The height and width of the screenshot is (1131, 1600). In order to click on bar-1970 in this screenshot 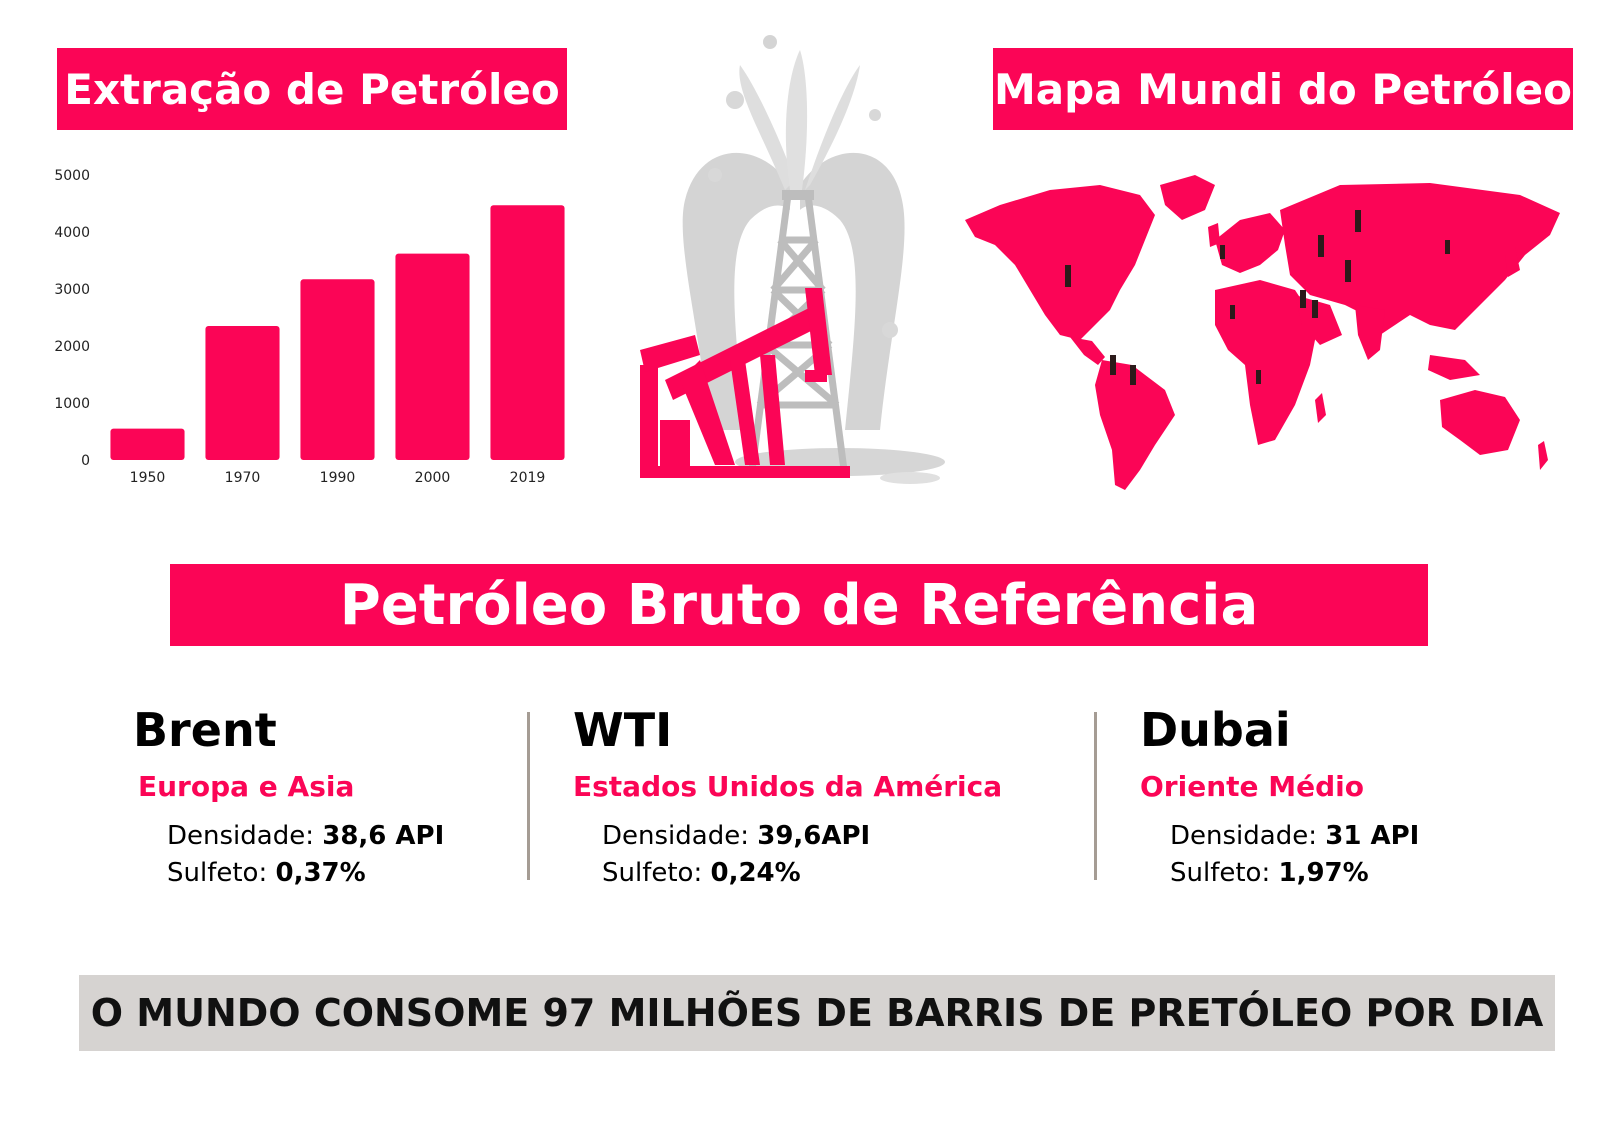, I will do `click(242, 393)`.